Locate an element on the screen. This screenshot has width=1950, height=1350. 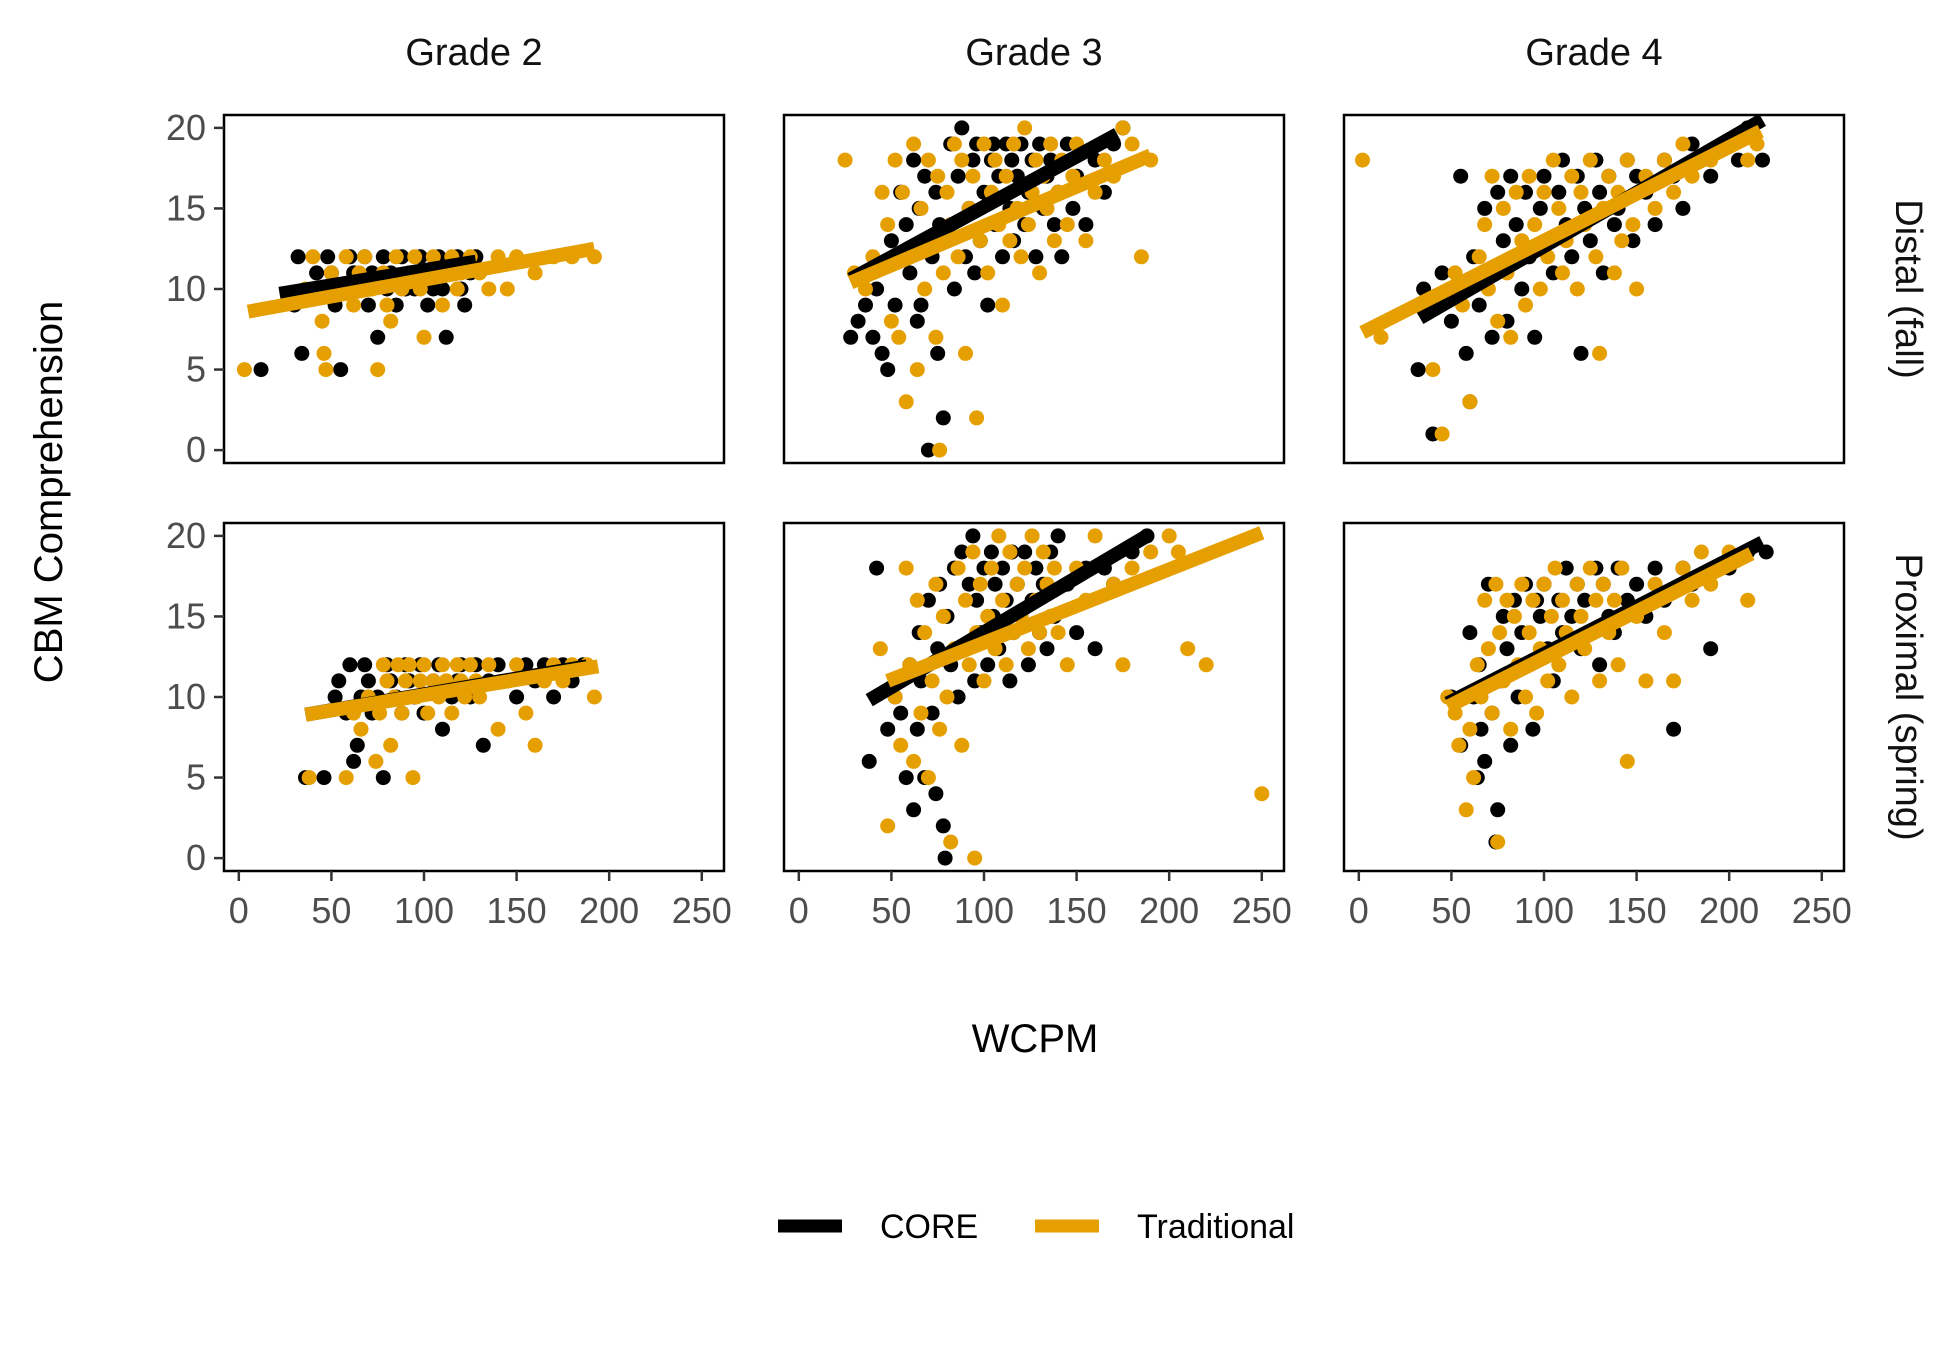
x-tick-label-grade-3-proximal-spring-50: 50 is located at coordinates (891, 910).